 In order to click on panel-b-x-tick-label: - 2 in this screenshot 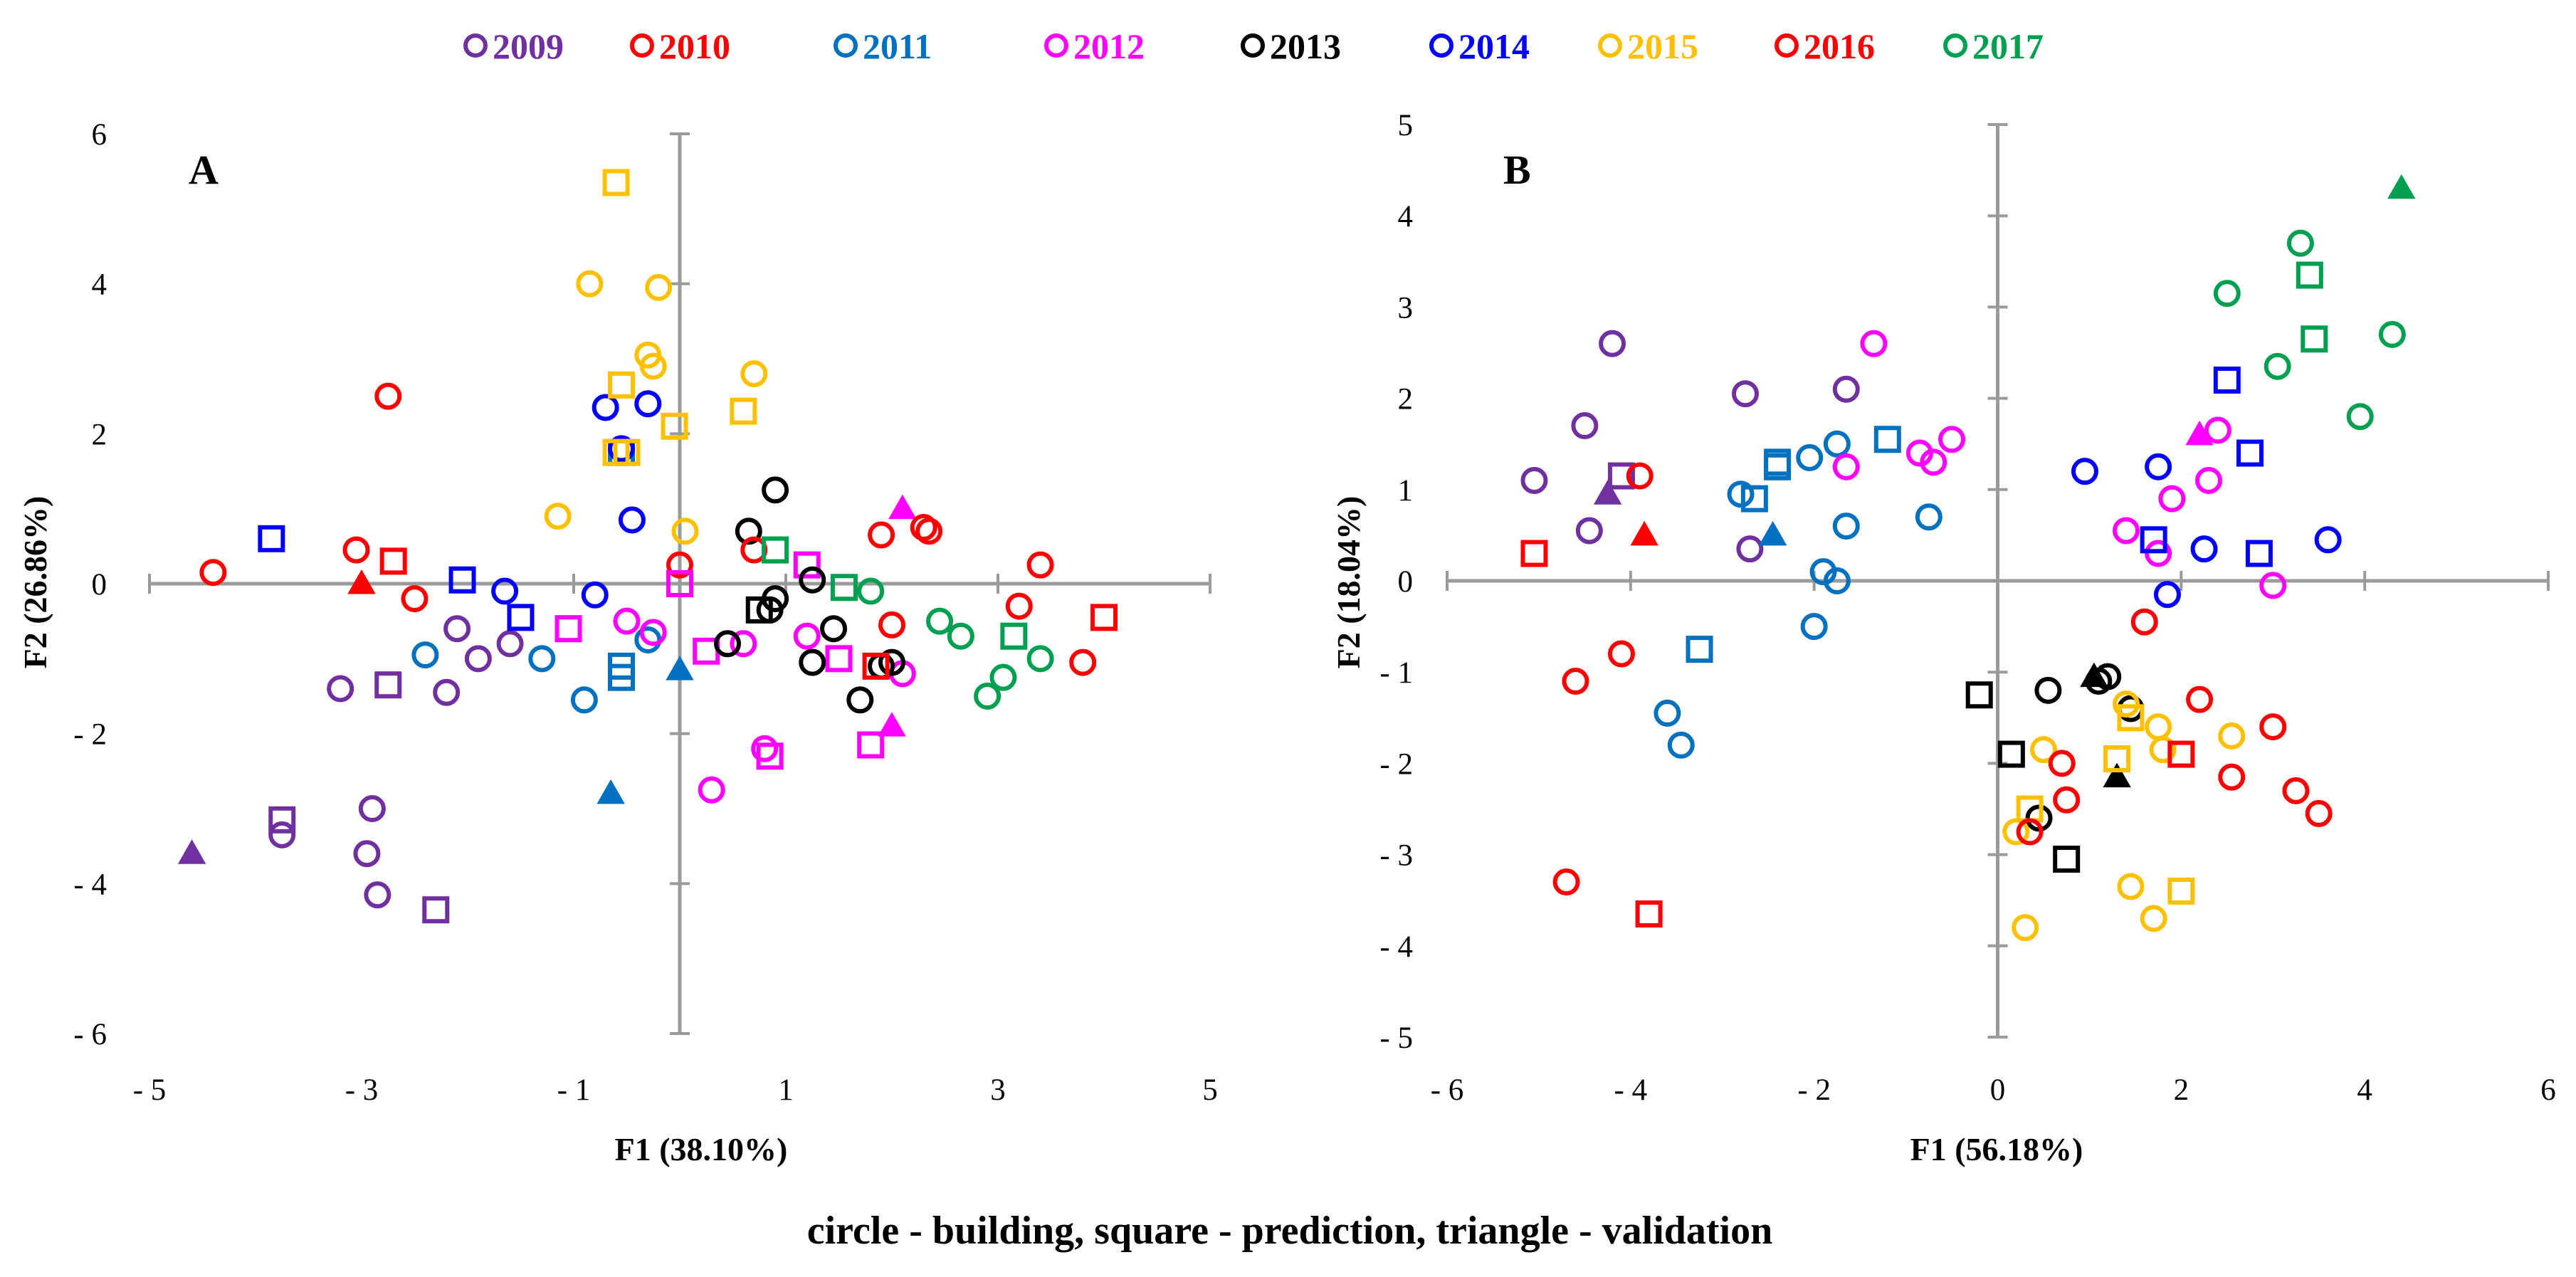, I will do `click(1814, 1090)`.